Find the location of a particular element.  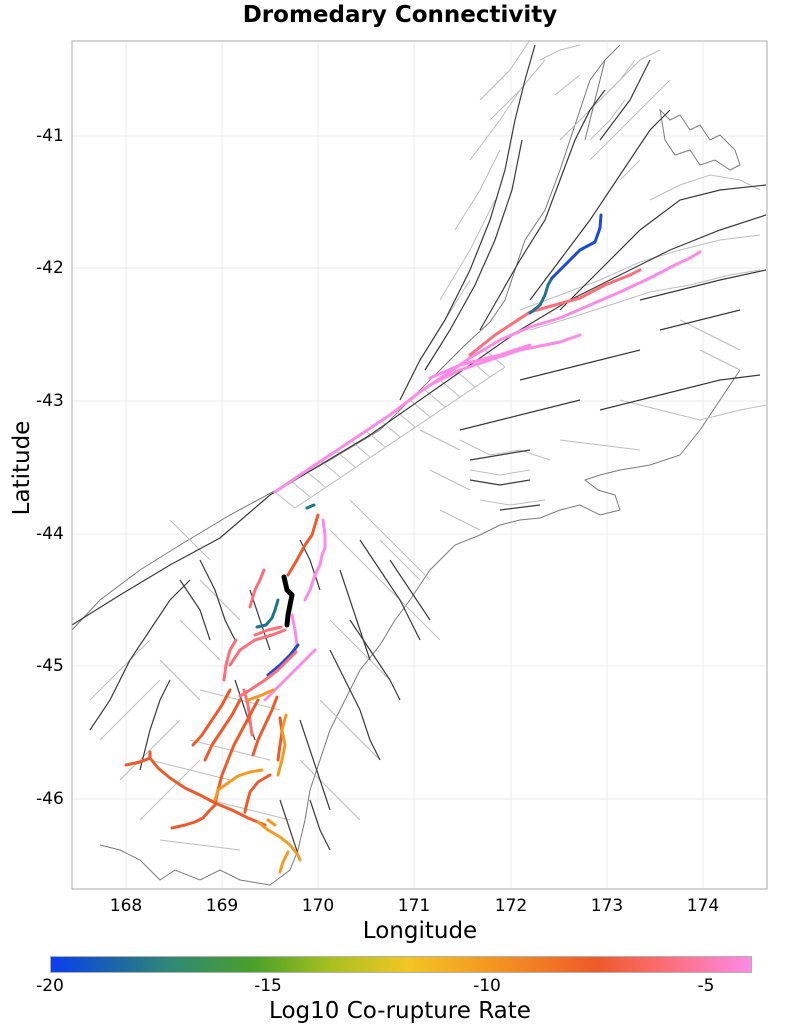

x-tick-label: 172 is located at coordinates (511, 906).